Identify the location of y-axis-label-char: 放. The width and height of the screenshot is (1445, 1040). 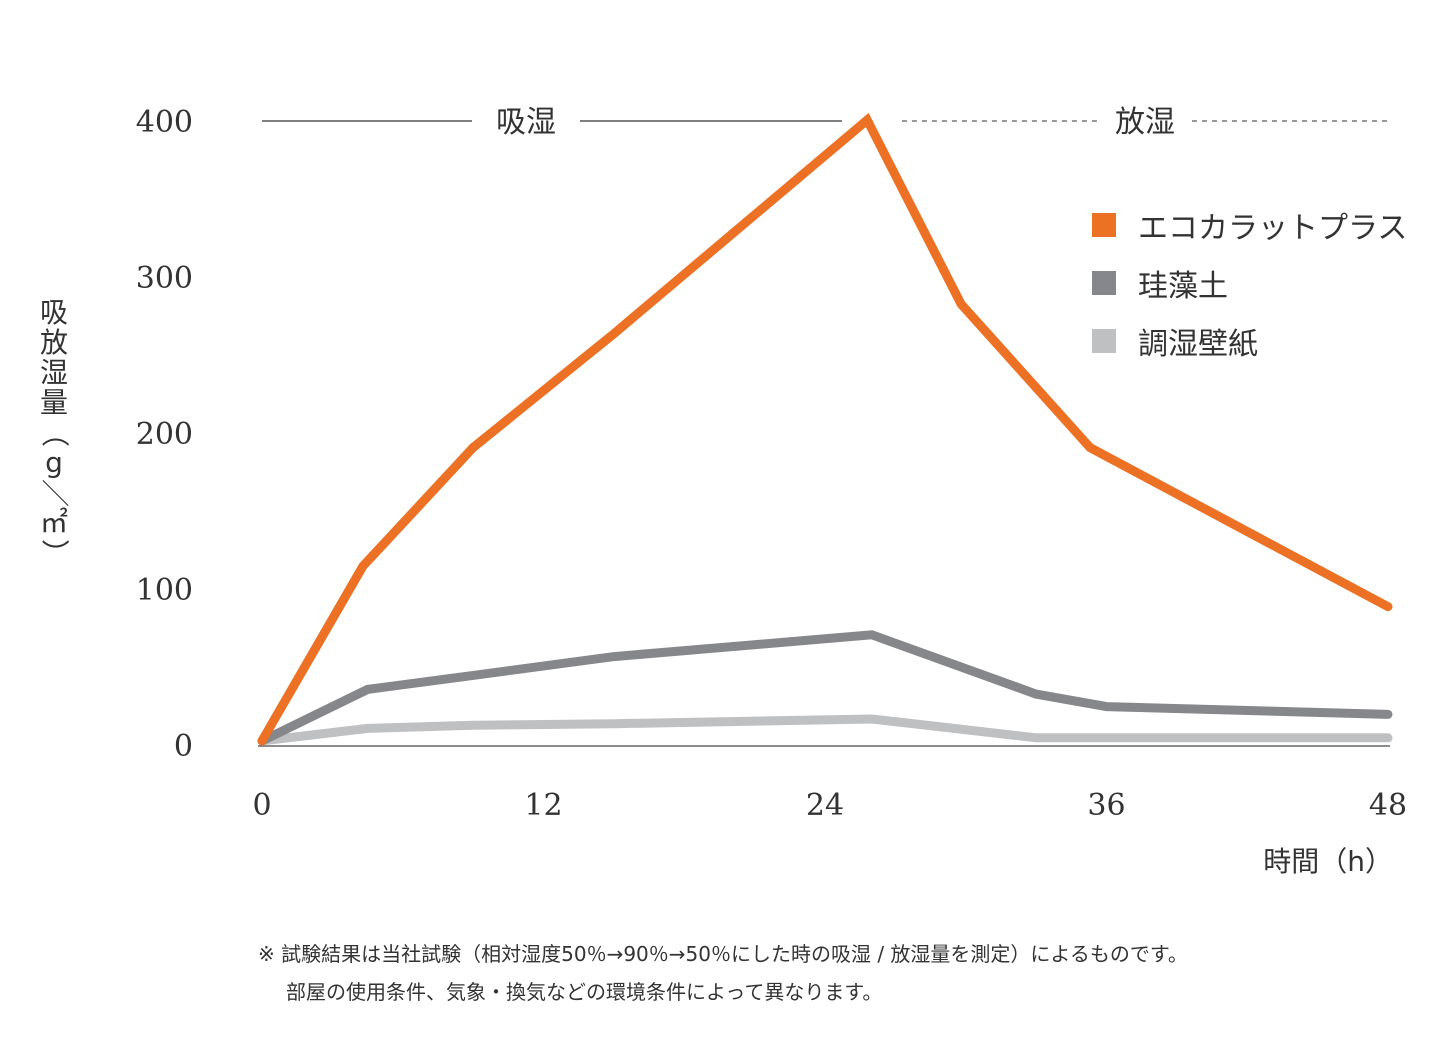
(53, 342).